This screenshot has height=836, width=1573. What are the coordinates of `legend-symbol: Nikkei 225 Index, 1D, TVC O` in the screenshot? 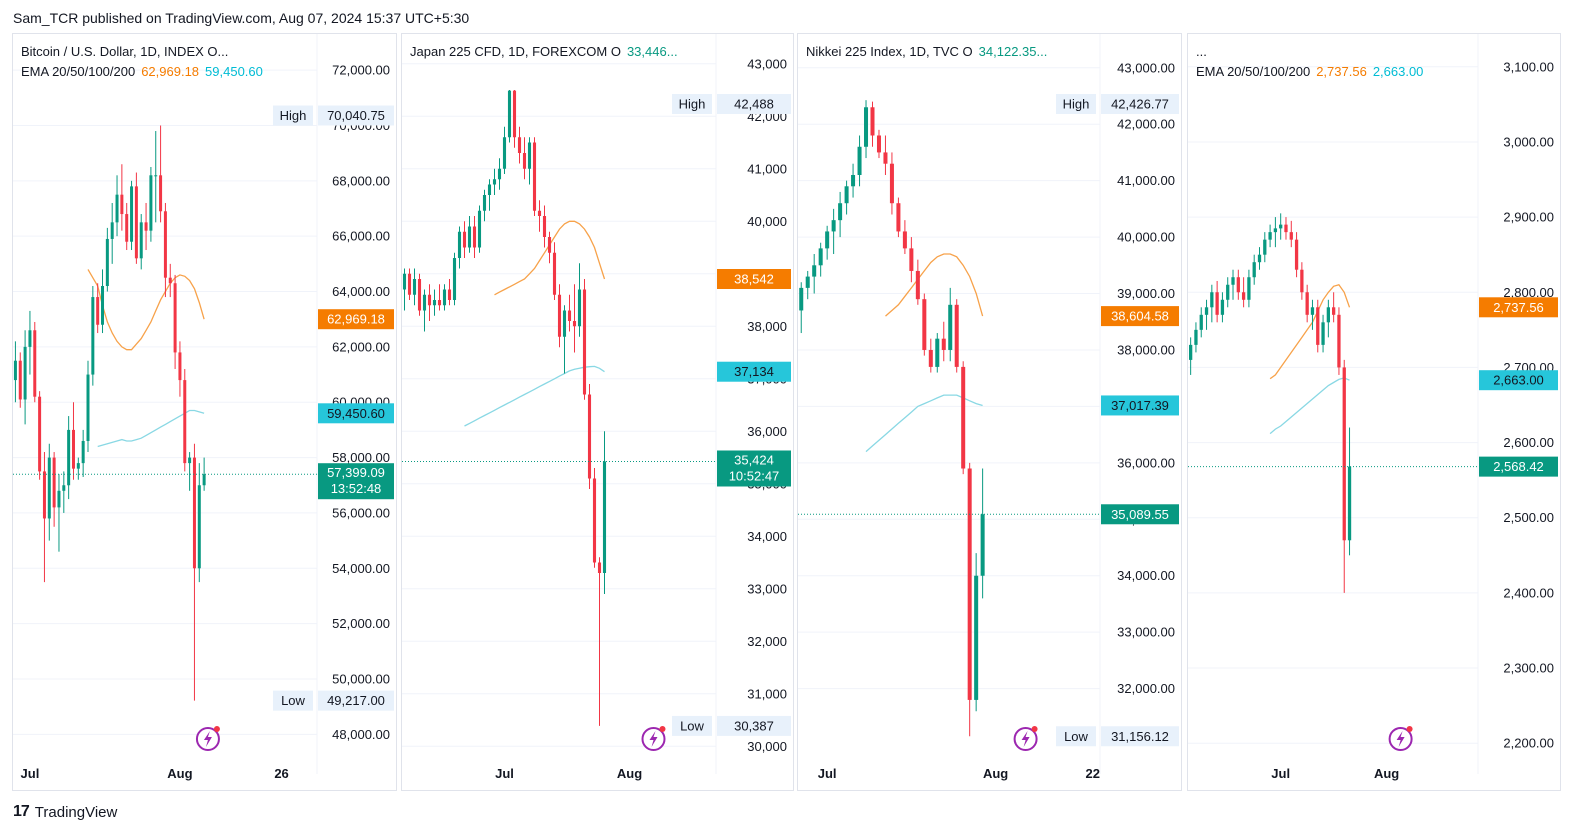 It's located at (889, 51).